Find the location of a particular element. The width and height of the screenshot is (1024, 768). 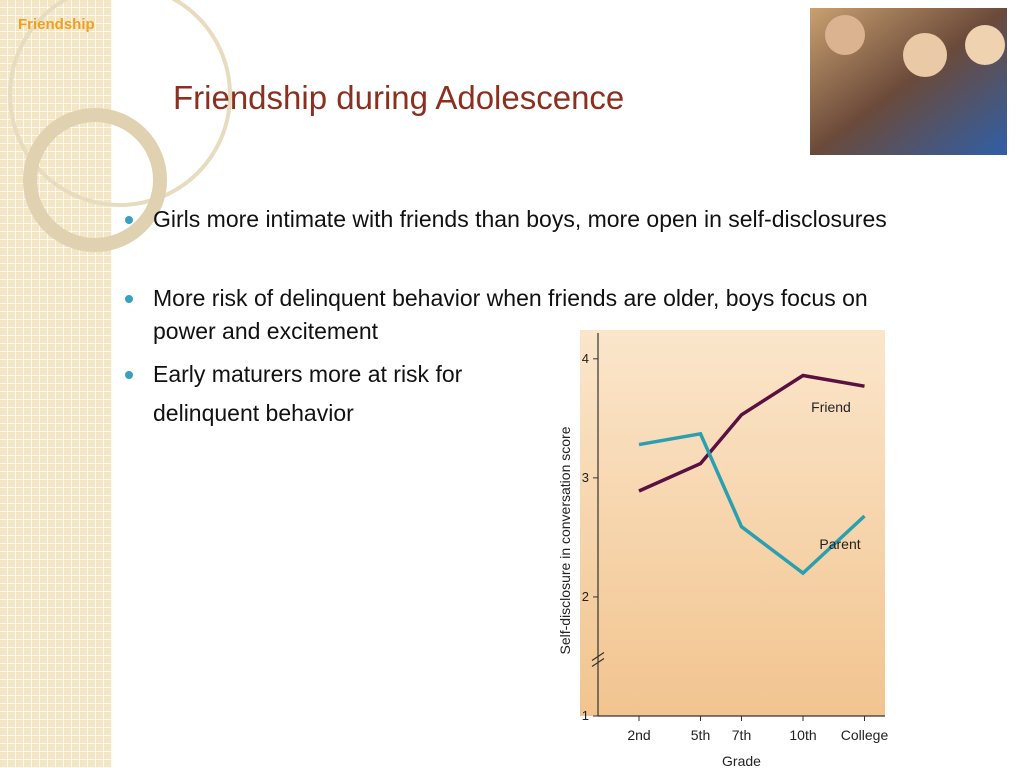

y-tick-label: 2 is located at coordinates (585, 596).